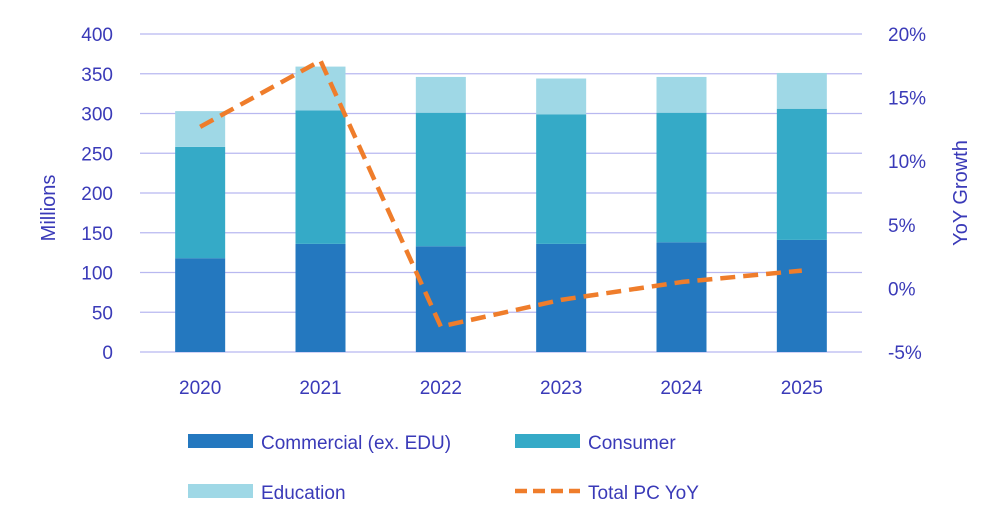 This screenshot has height=523, width=986. What do you see at coordinates (200, 388) in the screenshot?
I see `x-tick-label: 2020` at bounding box center [200, 388].